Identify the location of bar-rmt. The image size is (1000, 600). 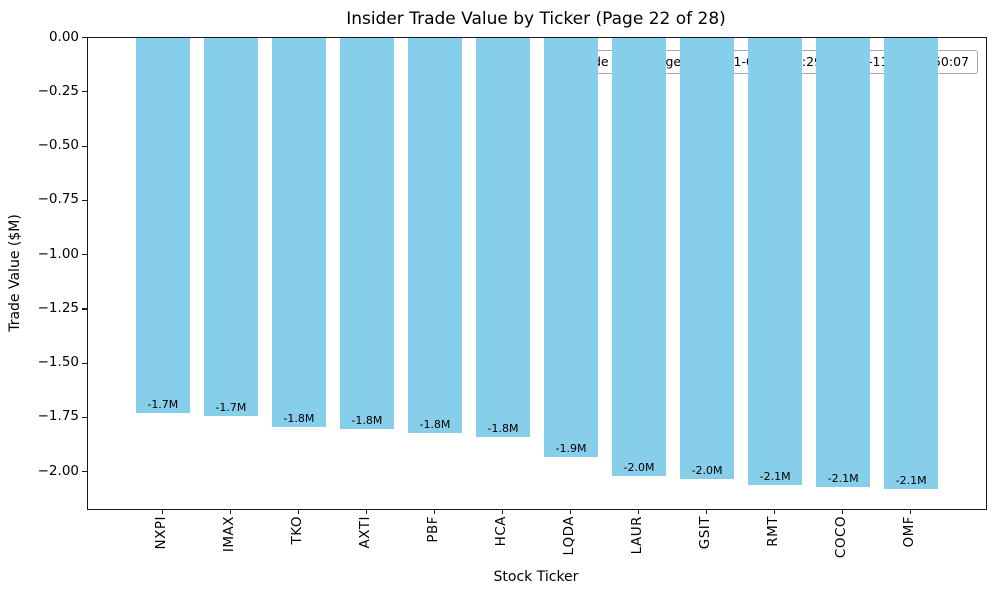
(775, 262).